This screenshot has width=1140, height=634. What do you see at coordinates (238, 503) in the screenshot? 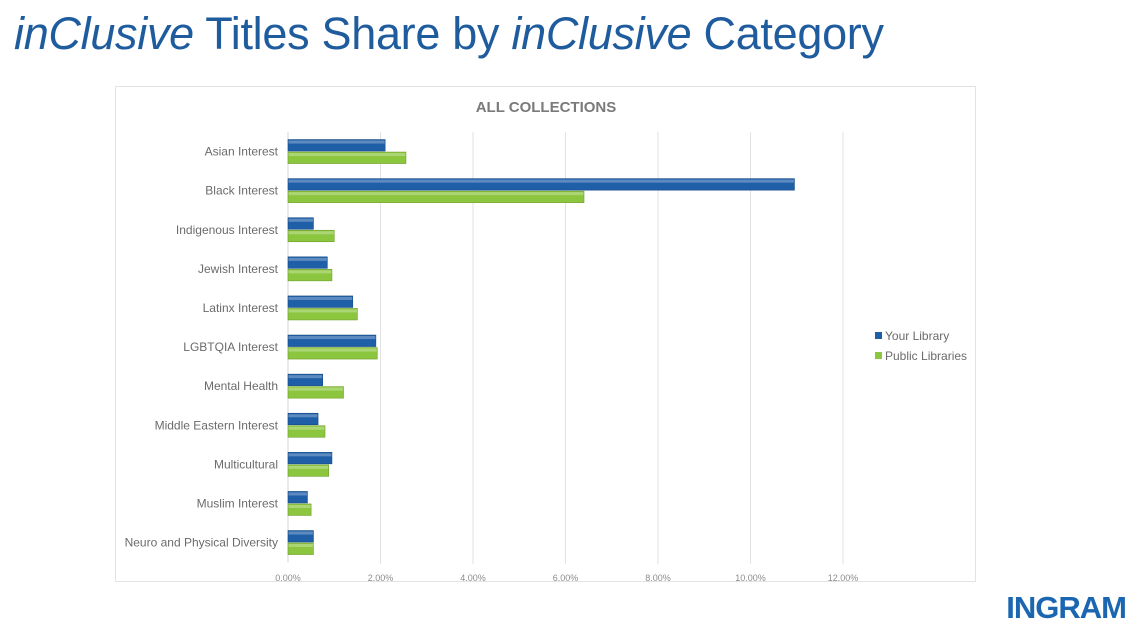
I see `category-label: Muslim Interest` at bounding box center [238, 503].